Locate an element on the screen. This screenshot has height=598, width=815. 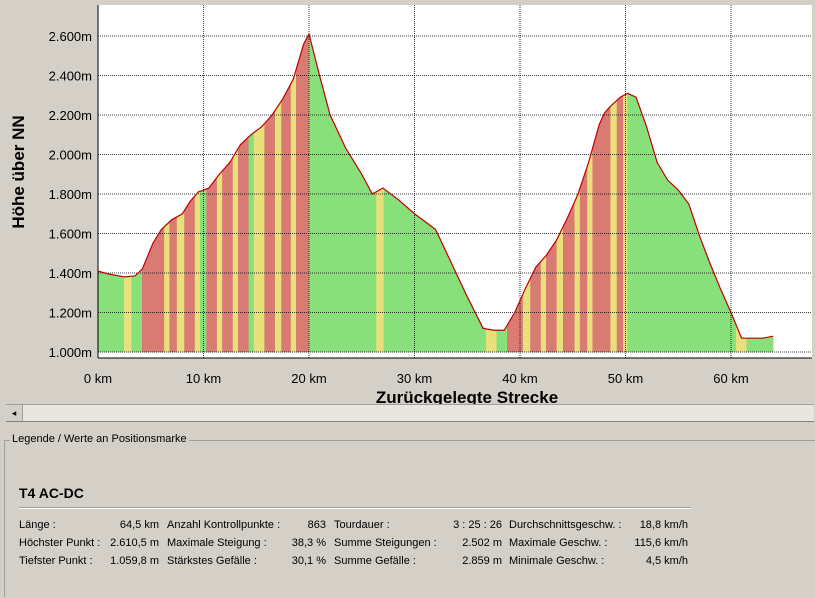
x-tick-labels: 0 km 10 km 20 km 30 km 40 km 50 km 60 km is located at coordinates (416, 378).